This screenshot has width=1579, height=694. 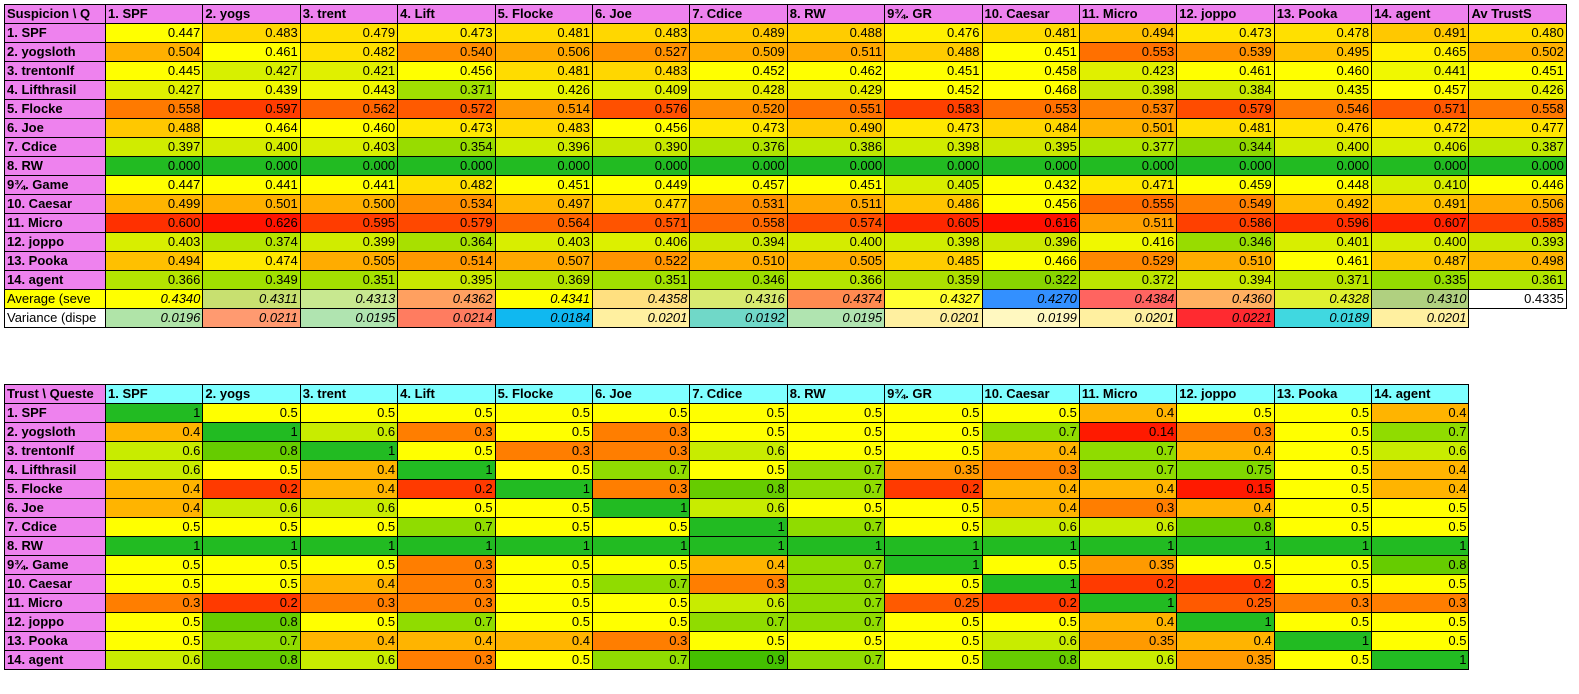 I want to click on row-header: 11. Micro, so click(x=55, y=603).